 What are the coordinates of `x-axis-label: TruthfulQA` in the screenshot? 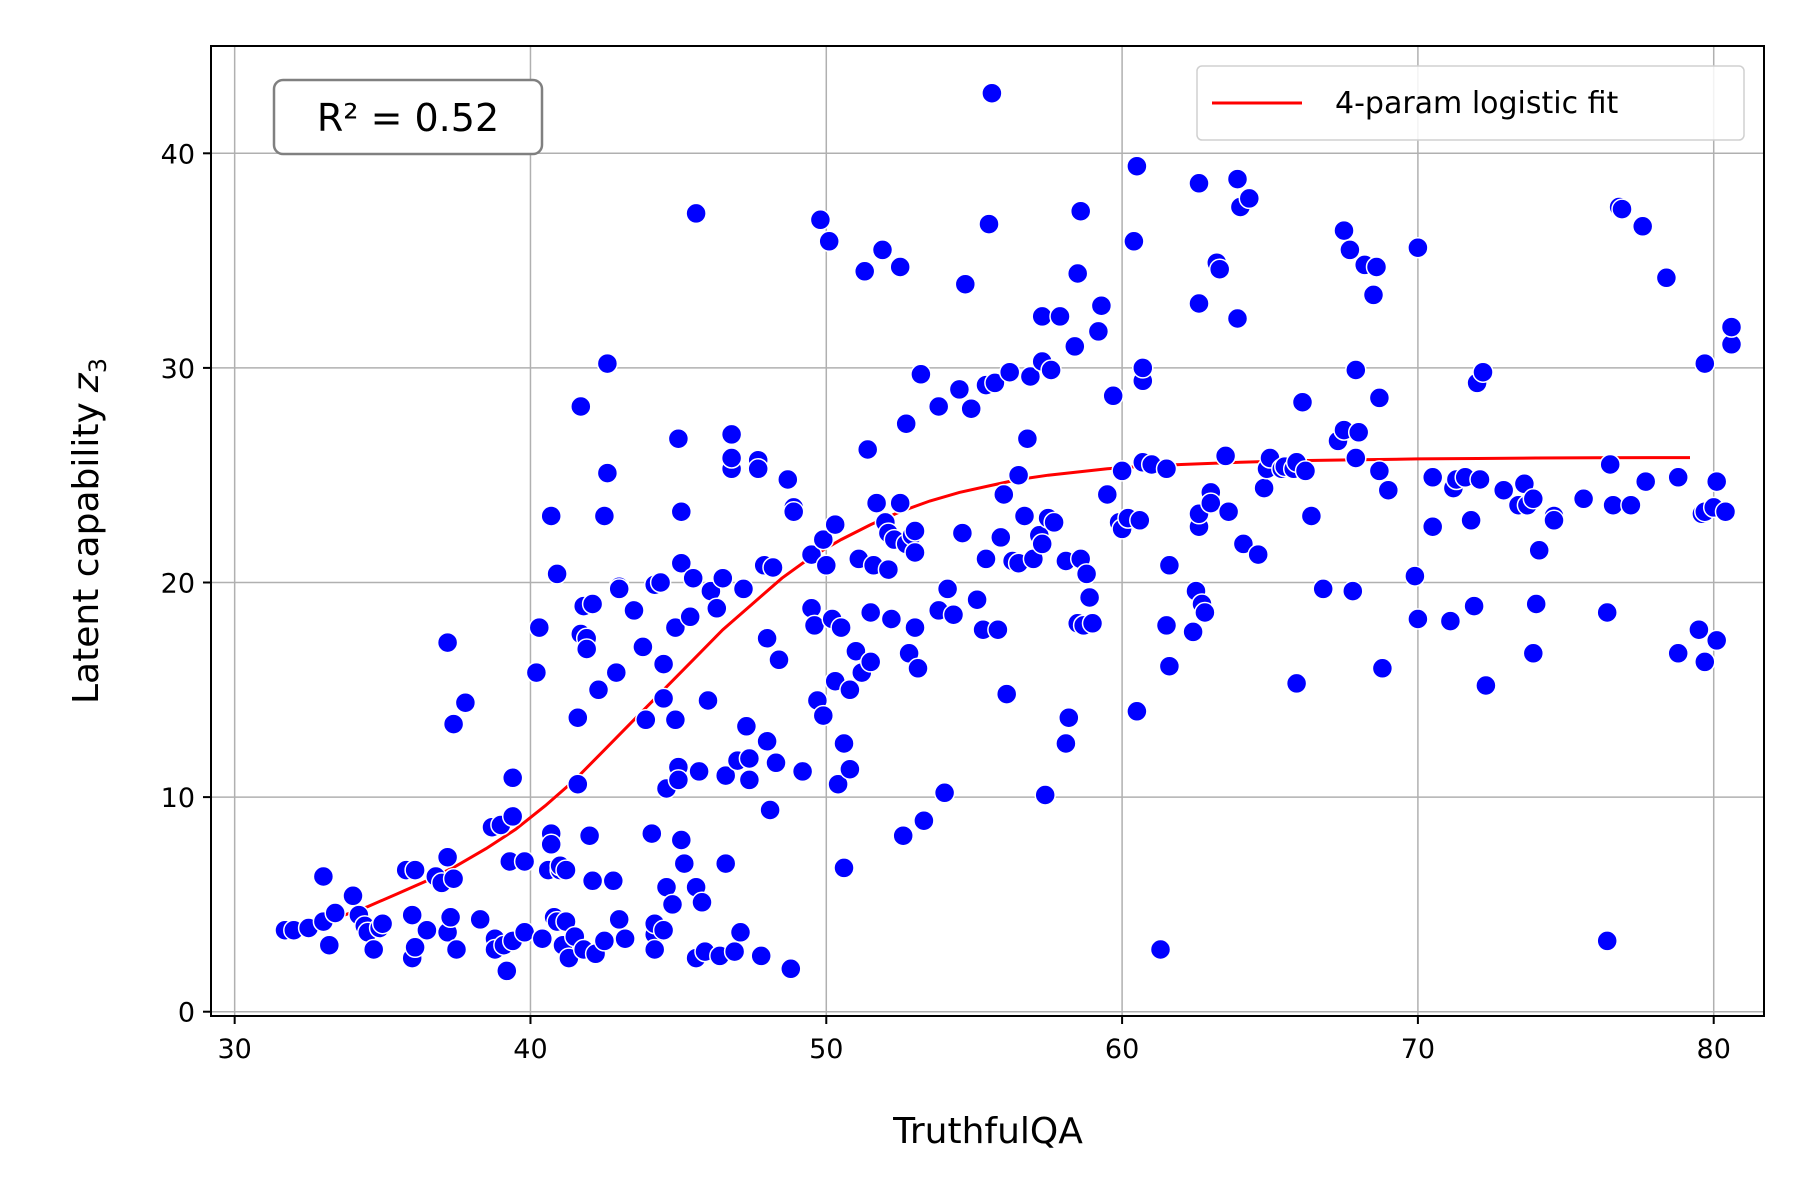 It's located at (987, 1131).